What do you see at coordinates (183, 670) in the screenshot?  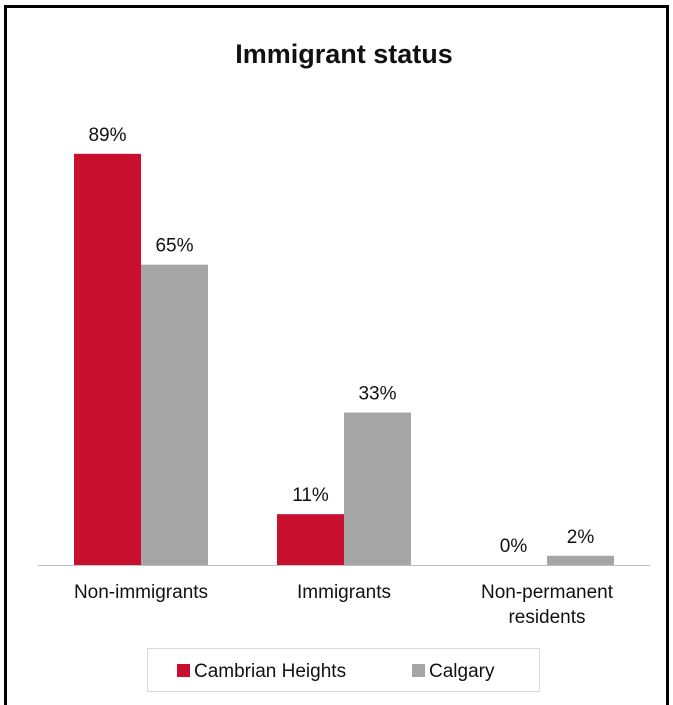 I see `legend-swatch-cambrian-heights` at bounding box center [183, 670].